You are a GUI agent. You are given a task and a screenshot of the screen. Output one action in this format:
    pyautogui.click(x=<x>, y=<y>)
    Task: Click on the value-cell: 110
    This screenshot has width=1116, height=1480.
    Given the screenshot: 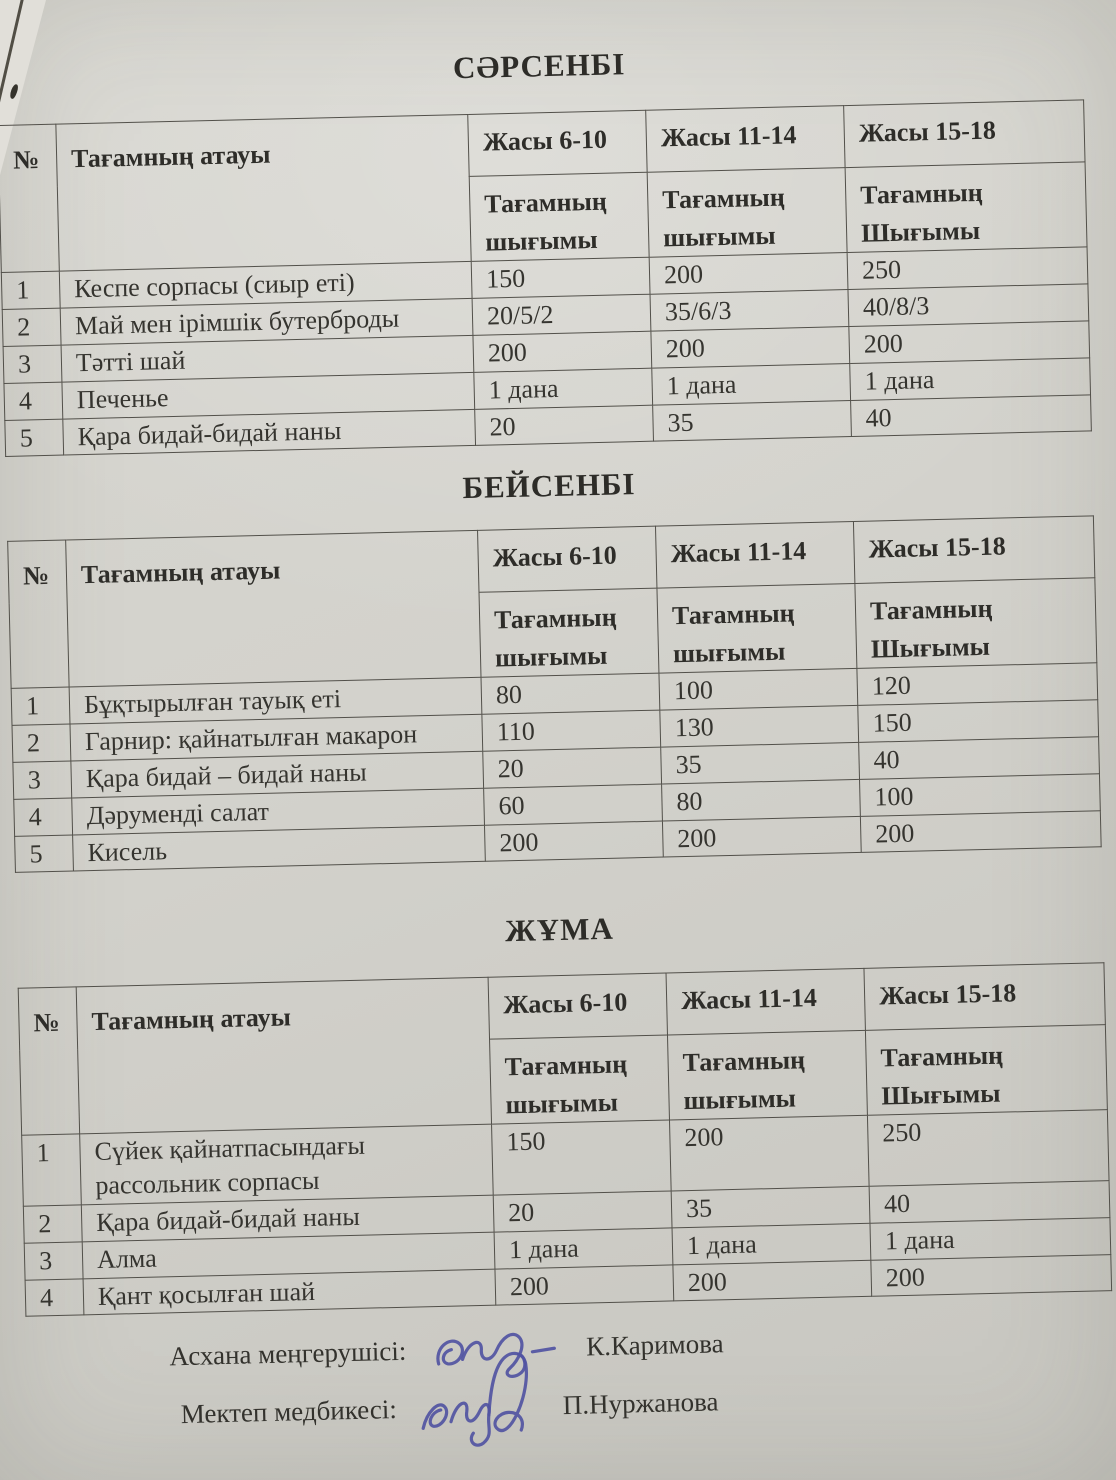 What is the action you would take?
    pyautogui.click(x=571, y=731)
    